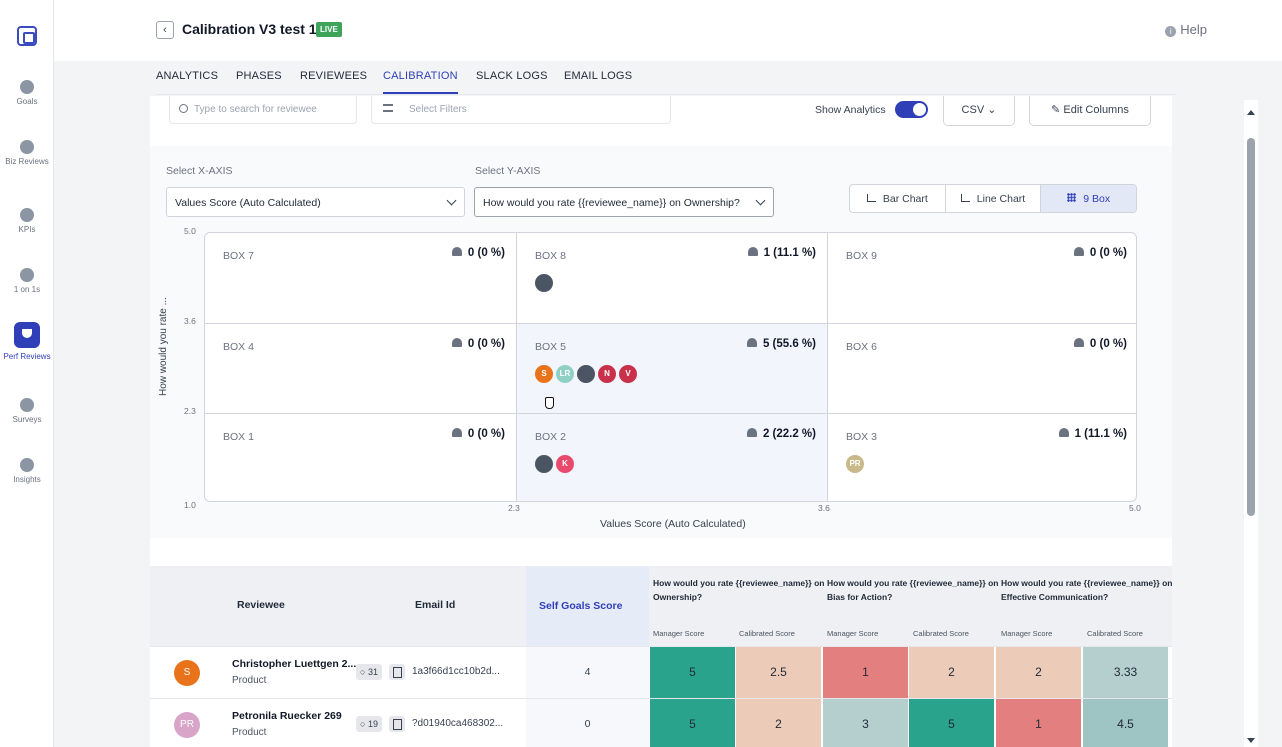 The image size is (1282, 747). I want to click on score-cell: 3, so click(866, 723).